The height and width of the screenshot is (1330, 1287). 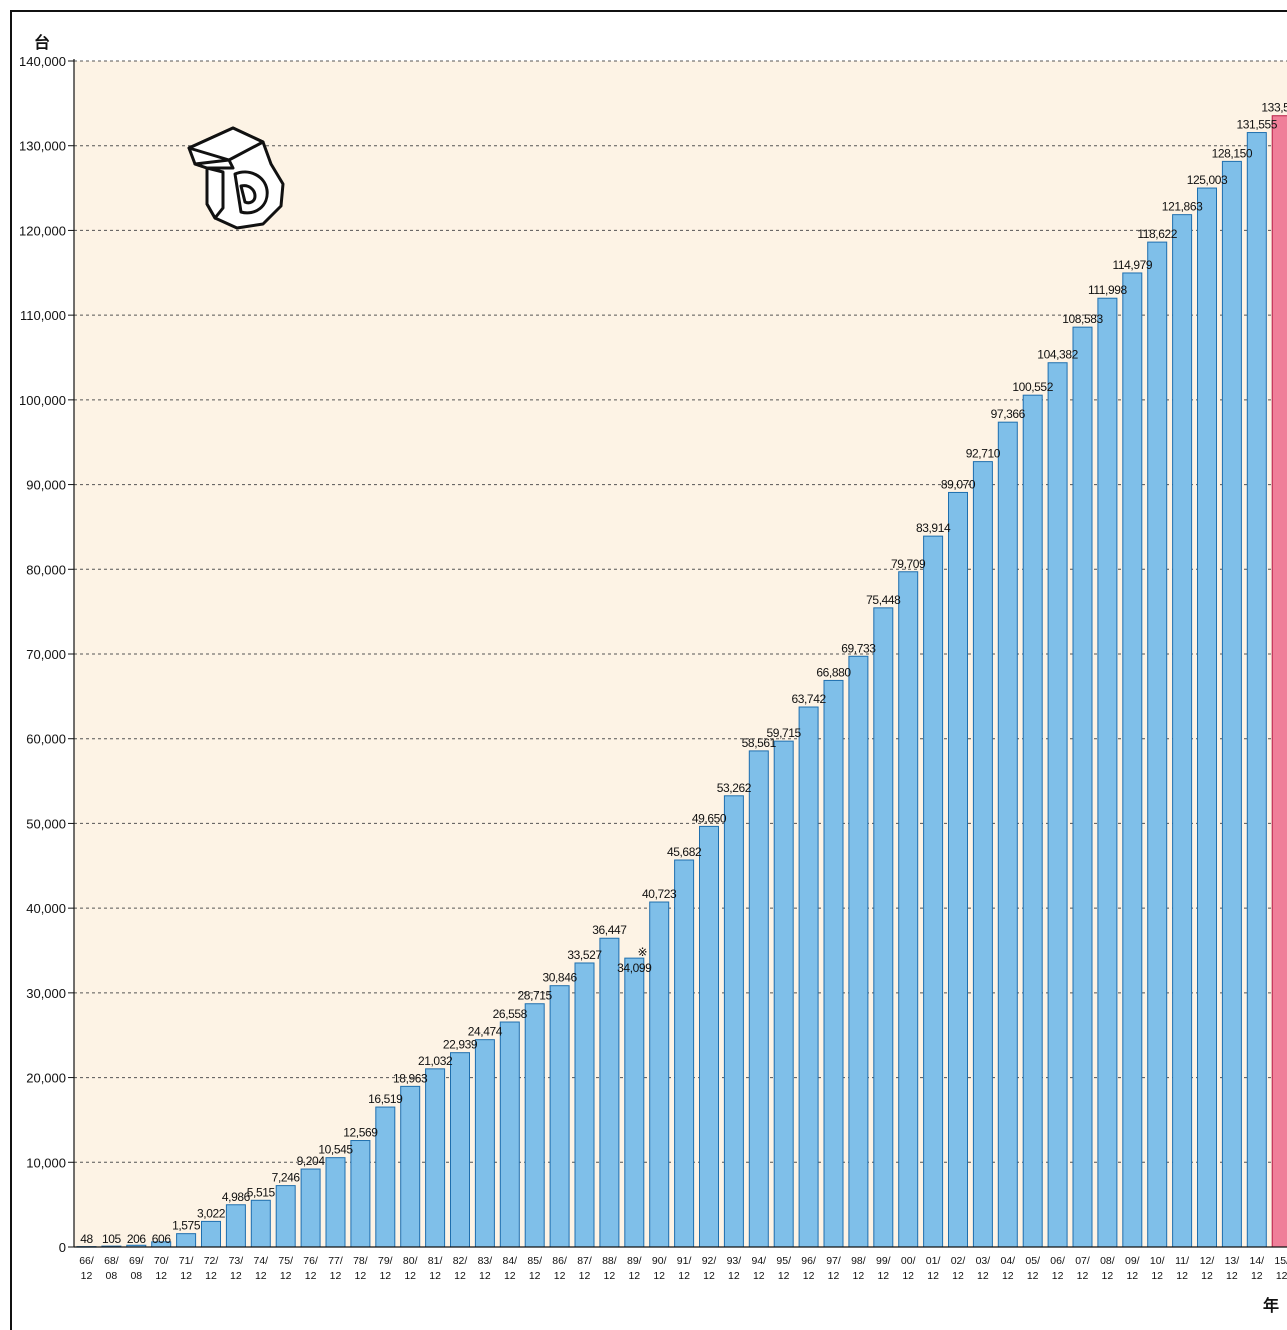 What do you see at coordinates (286, 1178) in the screenshot?
I see `data-label: 7,246` at bounding box center [286, 1178].